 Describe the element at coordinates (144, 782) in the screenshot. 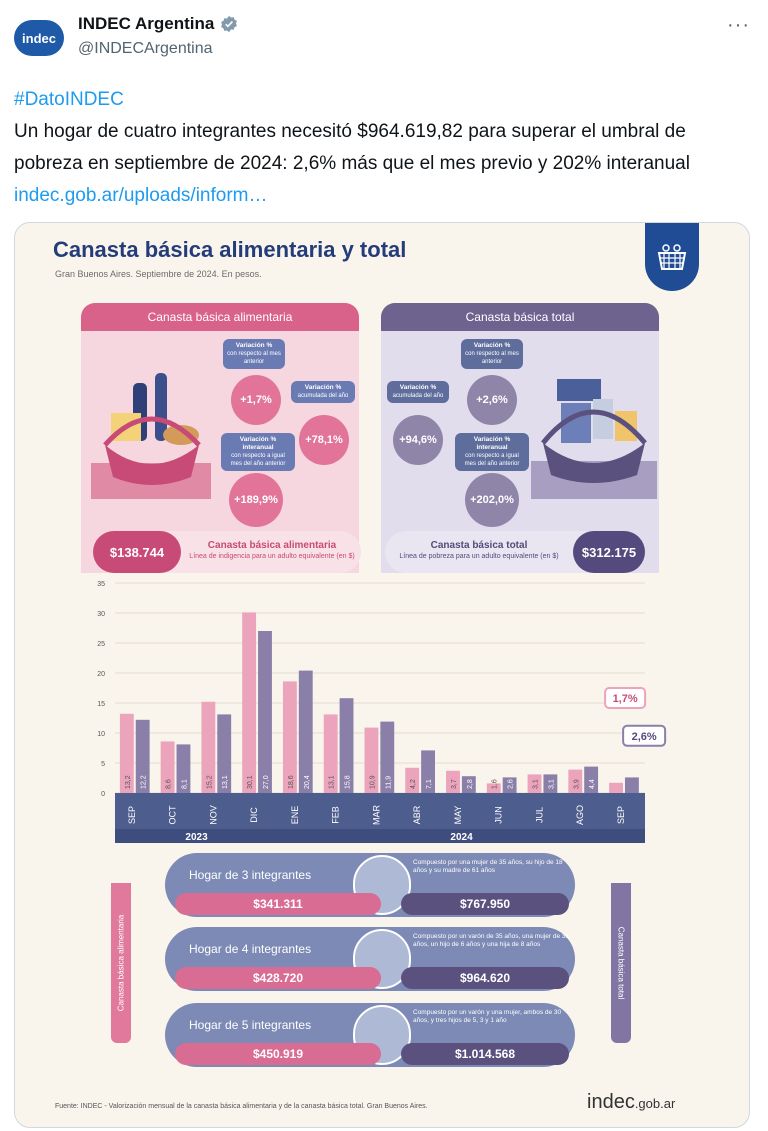

I see `bar-value-label: 12,2` at that location.